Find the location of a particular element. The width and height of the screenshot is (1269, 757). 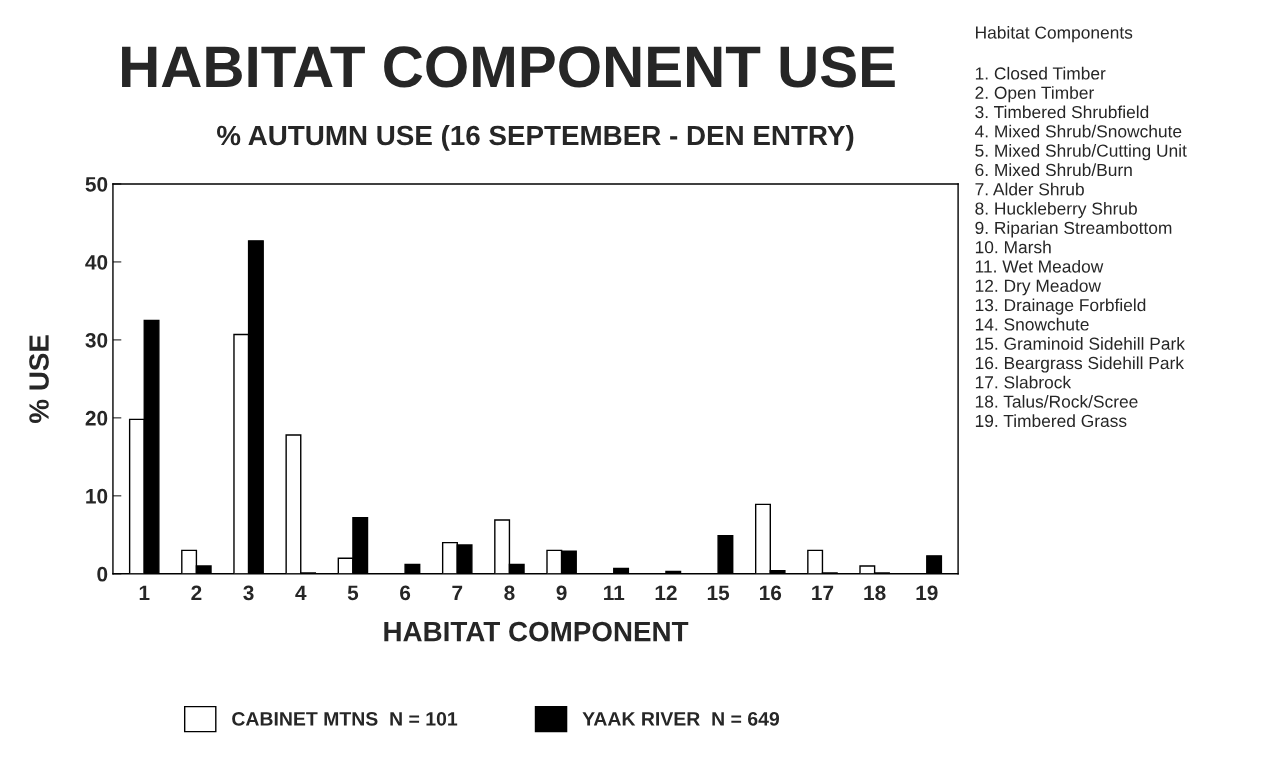

text: 13. Drainage Forbfield is located at coordinates (1060, 306).